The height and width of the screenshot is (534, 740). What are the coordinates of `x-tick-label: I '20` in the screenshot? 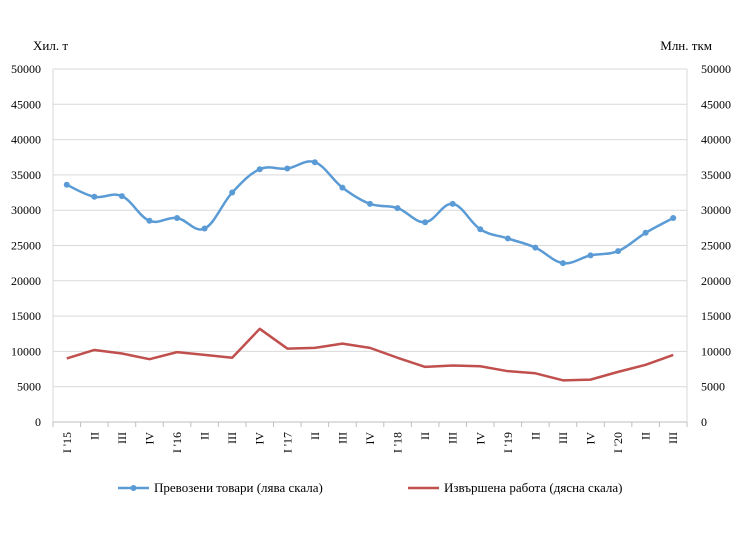 It's located at (618, 442).